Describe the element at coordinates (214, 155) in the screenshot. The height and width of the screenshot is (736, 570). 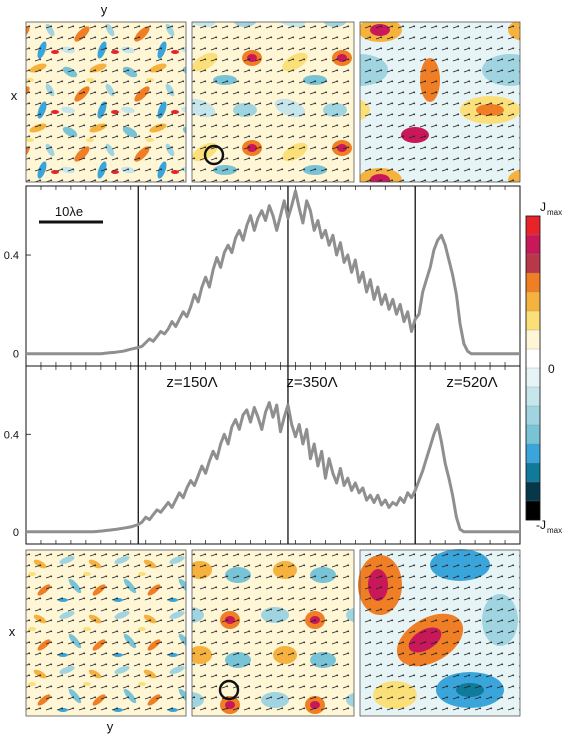
I see `circle-marker-top` at that location.